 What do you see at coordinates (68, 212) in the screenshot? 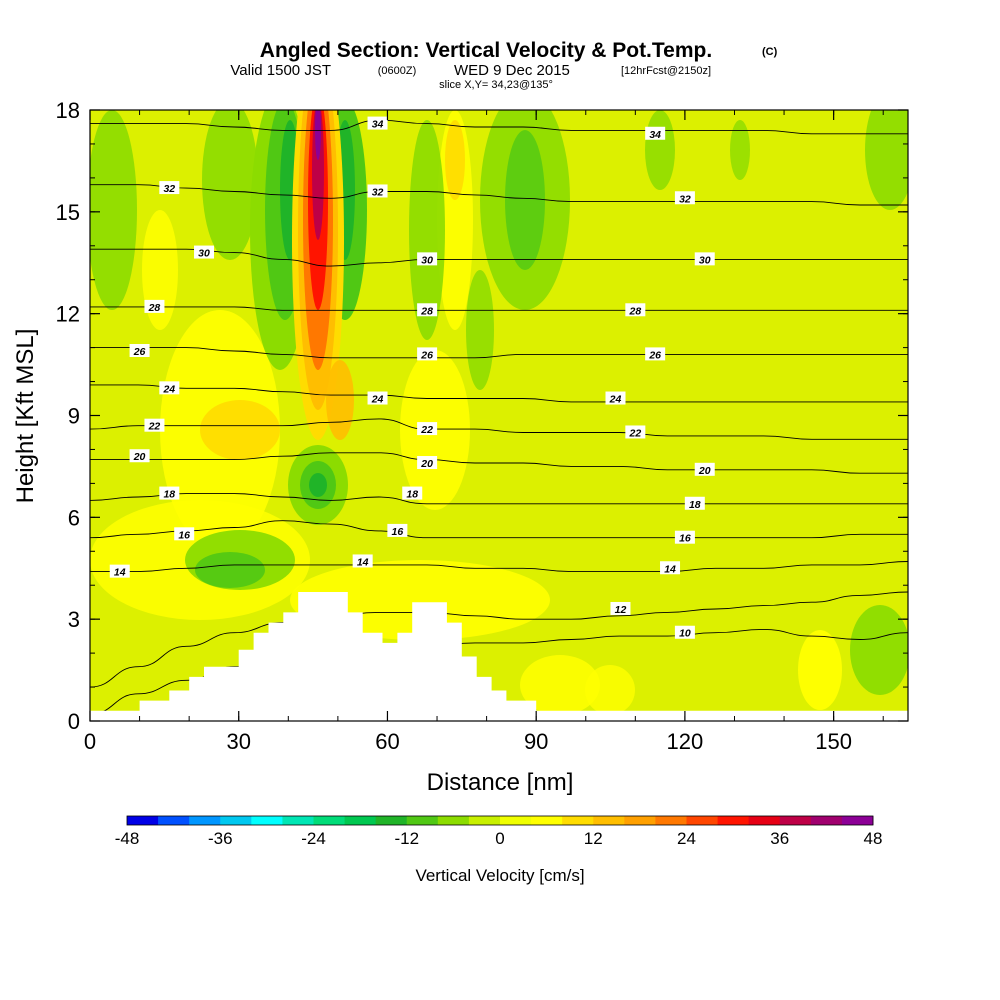
I see `y-tick-label: 15` at bounding box center [68, 212].